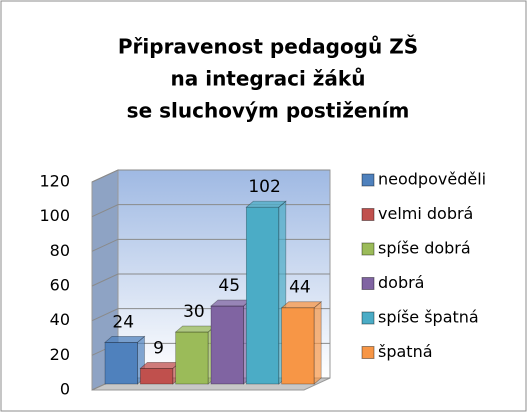  I want to click on chart-title: na integraci žáků, so click(268, 79).